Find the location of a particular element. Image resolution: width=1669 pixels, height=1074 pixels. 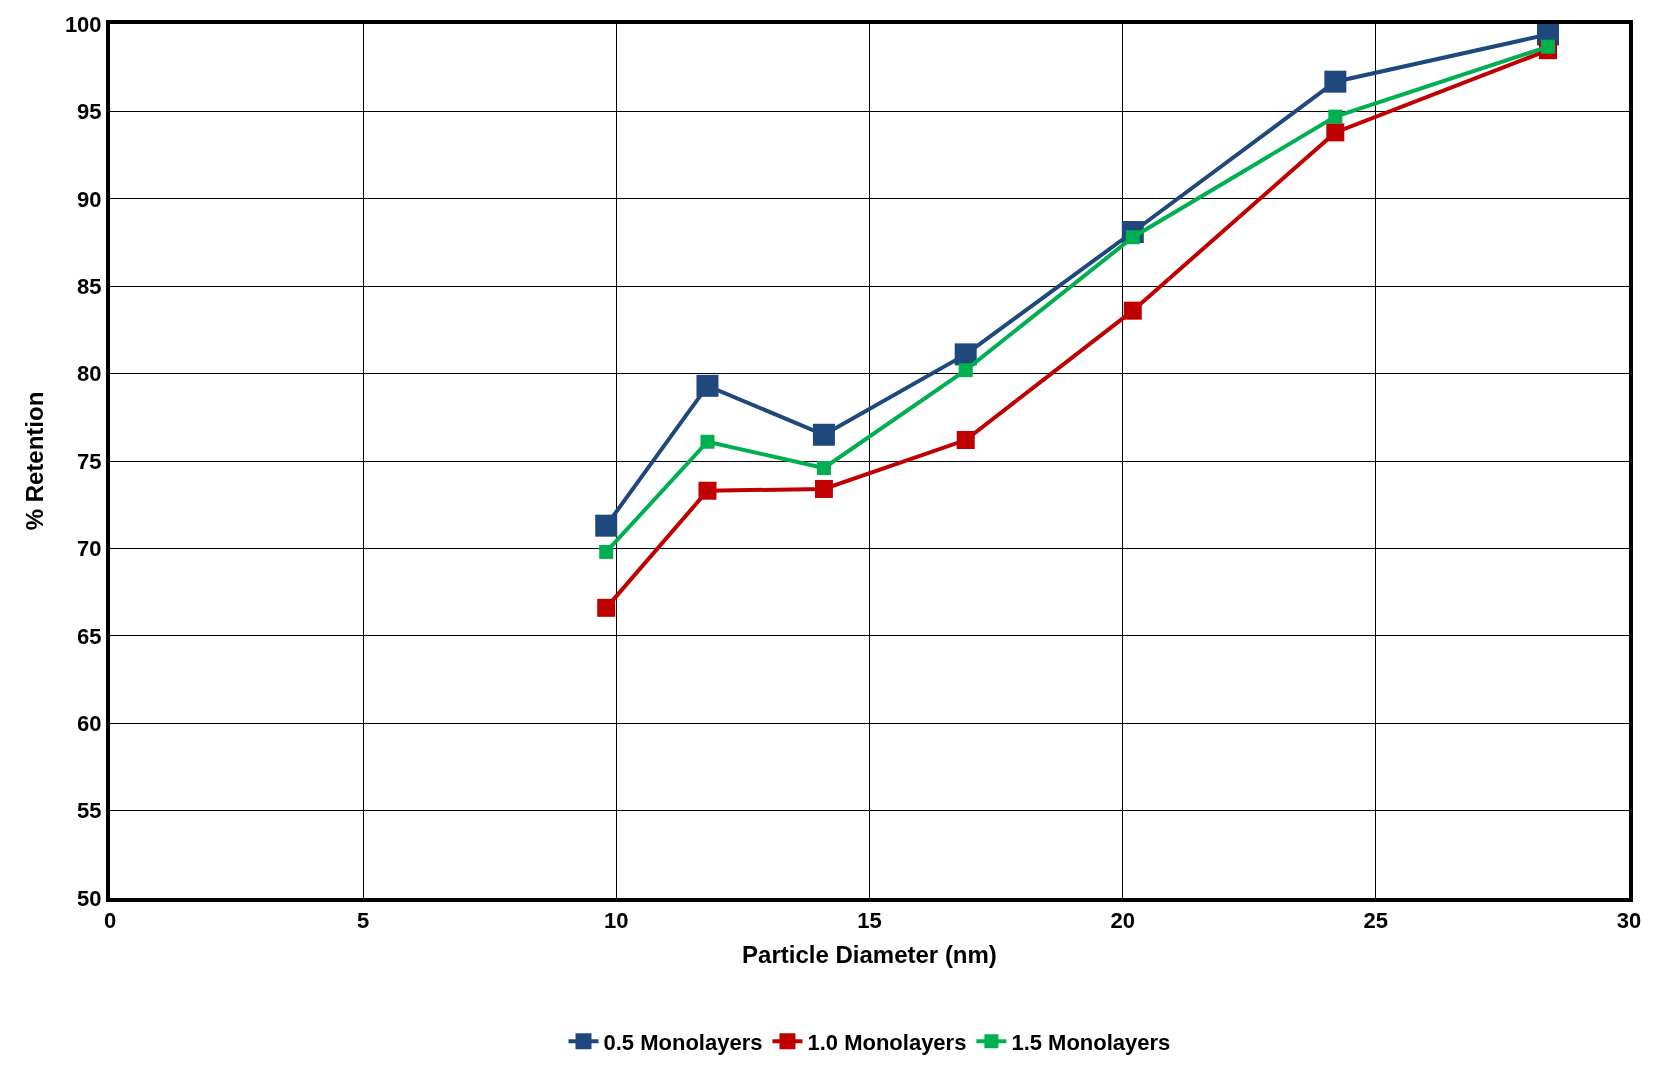

y-tick-label: 95 is located at coordinates (89, 112).